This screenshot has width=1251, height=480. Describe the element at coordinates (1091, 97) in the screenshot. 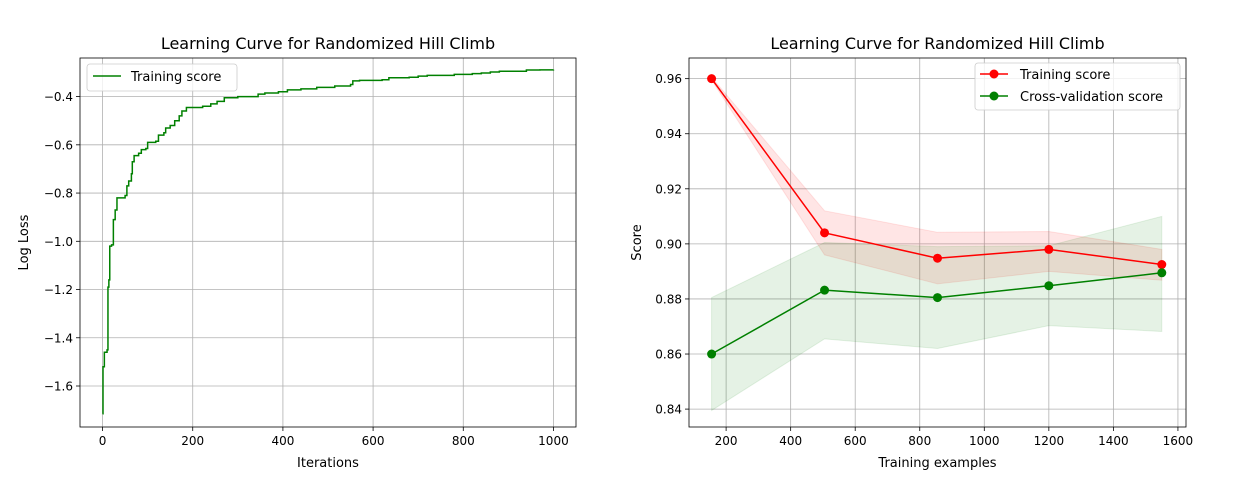

I see `right-legend-label-cv: Cross-validation score` at that location.